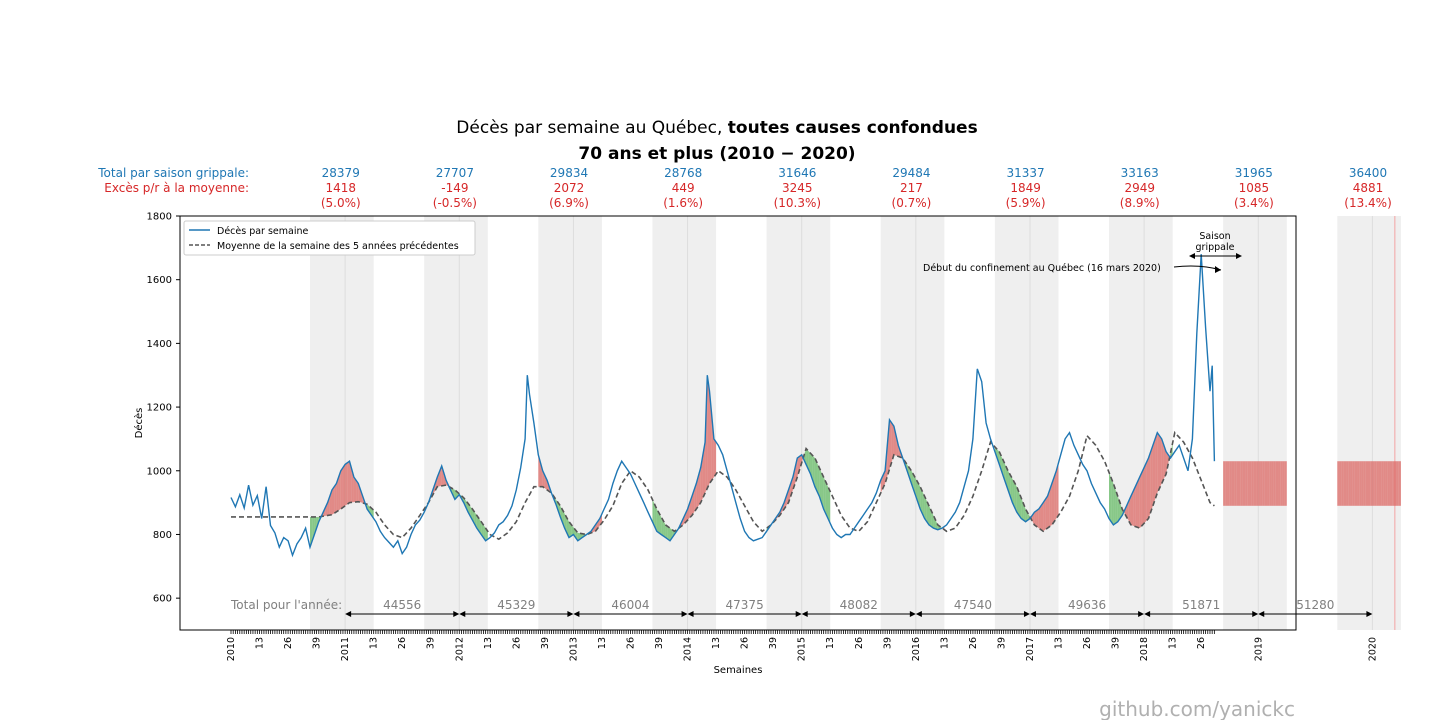 The image size is (1440, 720). I want to click on year-total: 51871, so click(1201, 605).